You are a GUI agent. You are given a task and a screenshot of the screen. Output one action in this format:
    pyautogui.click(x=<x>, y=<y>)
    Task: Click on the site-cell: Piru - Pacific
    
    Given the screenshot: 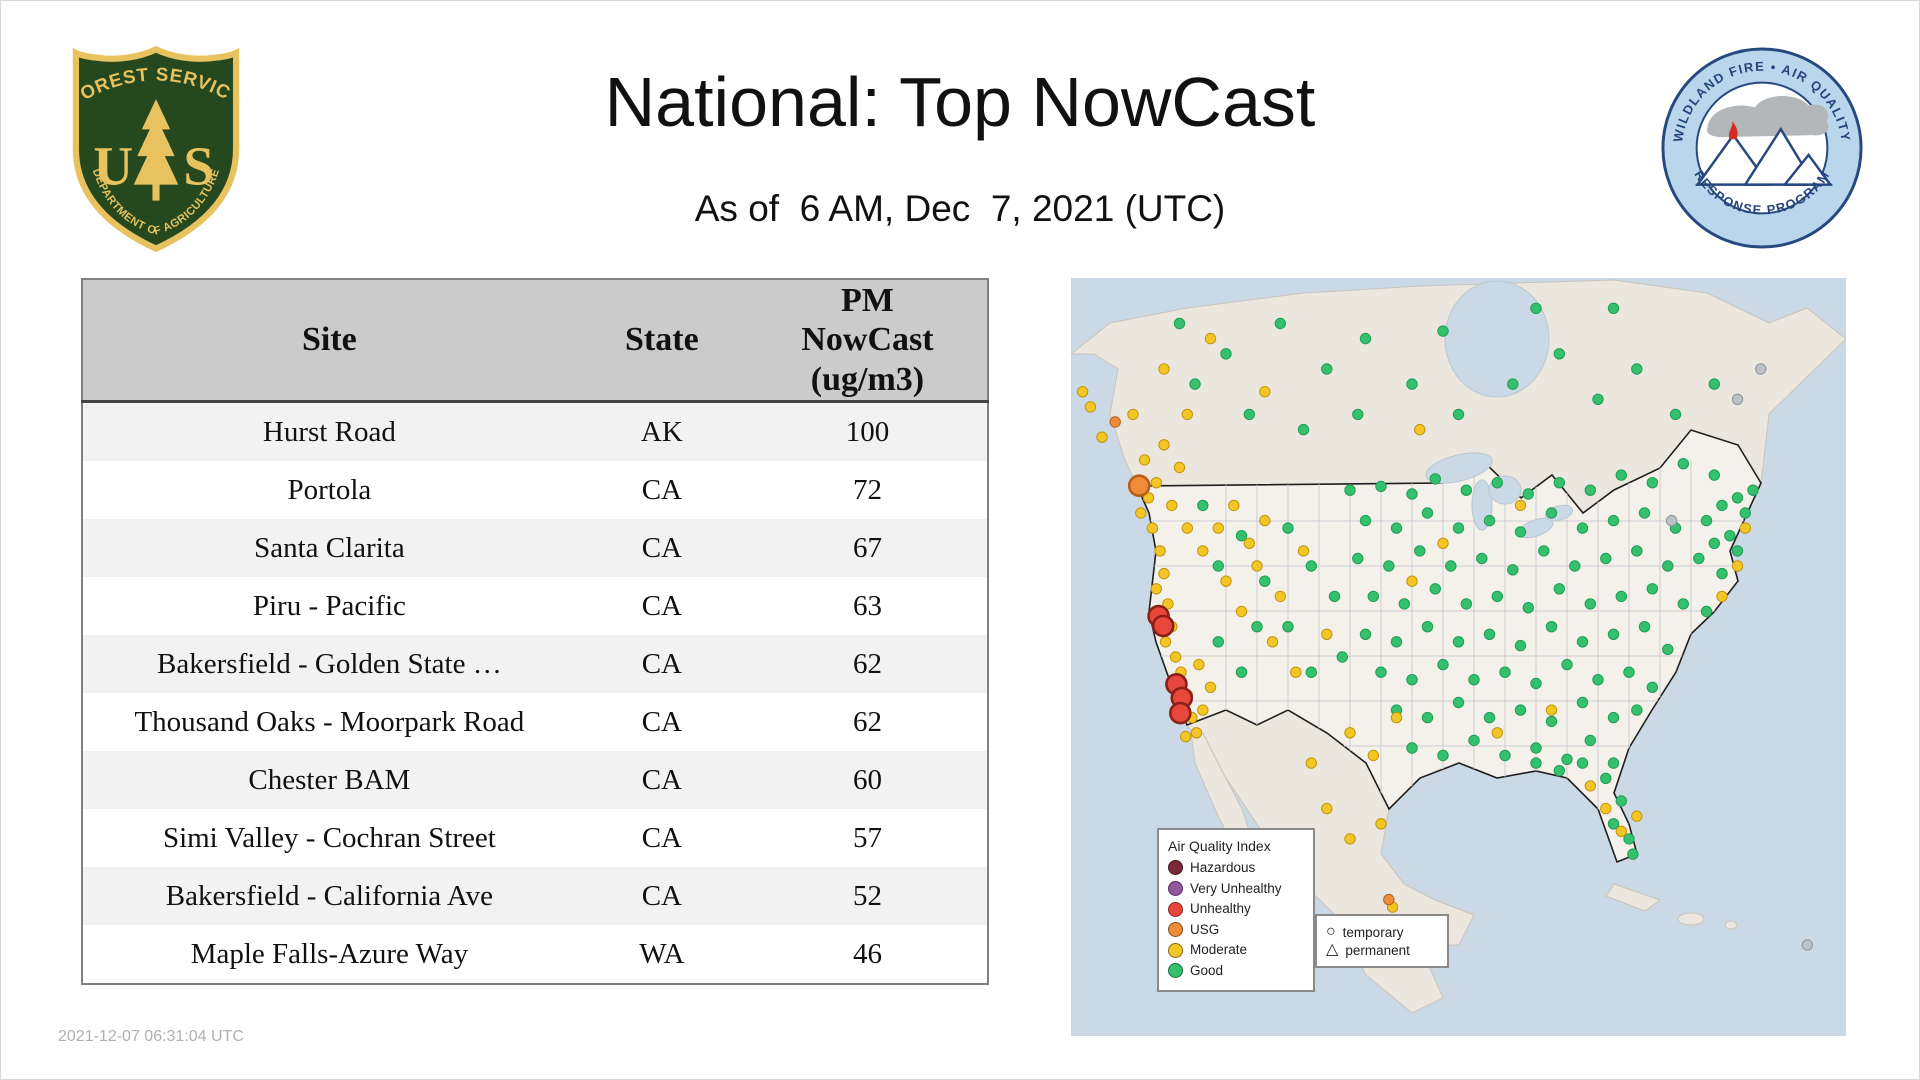 What is the action you would take?
    pyautogui.click(x=329, y=605)
    